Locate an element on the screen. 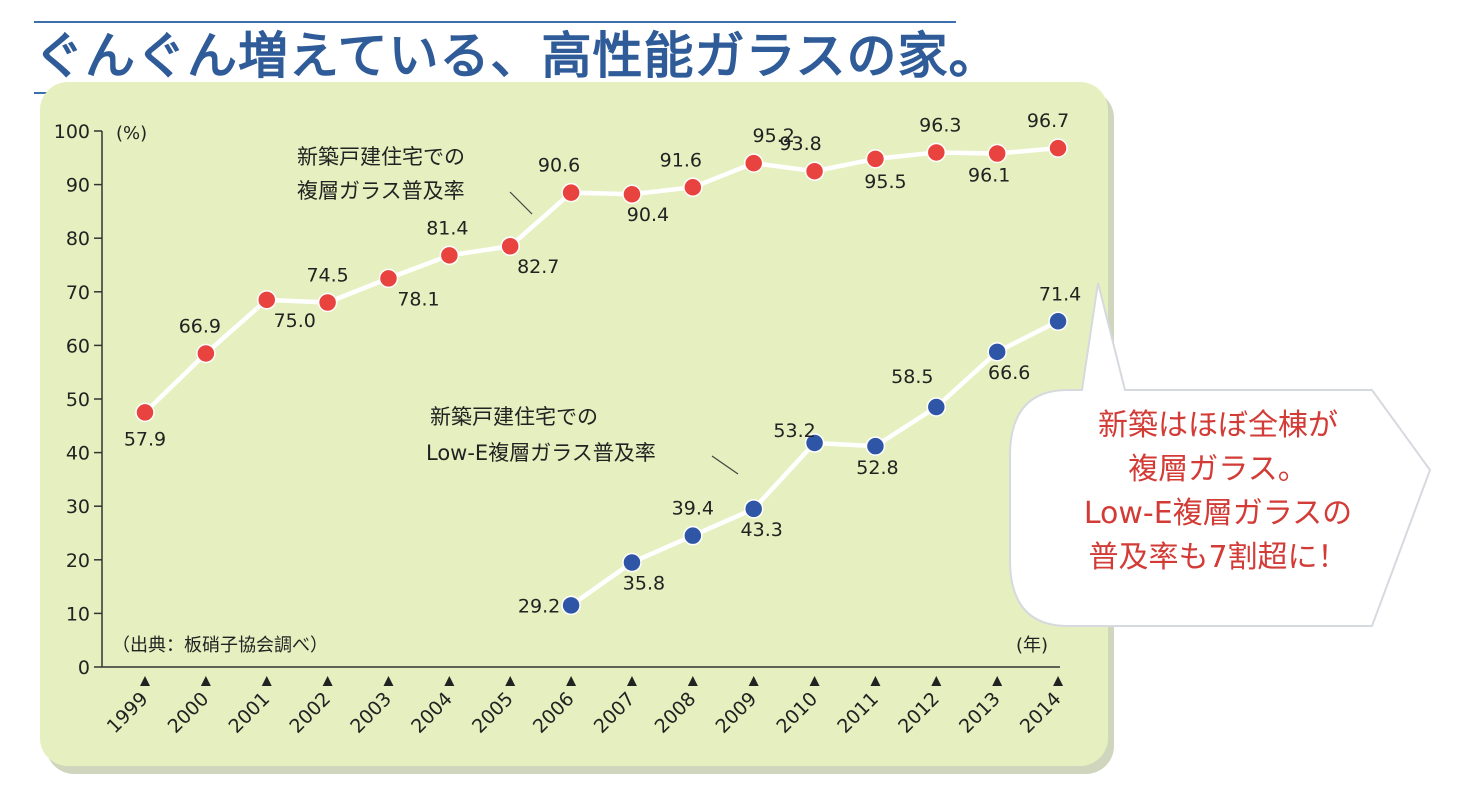  y-tick-label: 0 is located at coordinates (84, 668).